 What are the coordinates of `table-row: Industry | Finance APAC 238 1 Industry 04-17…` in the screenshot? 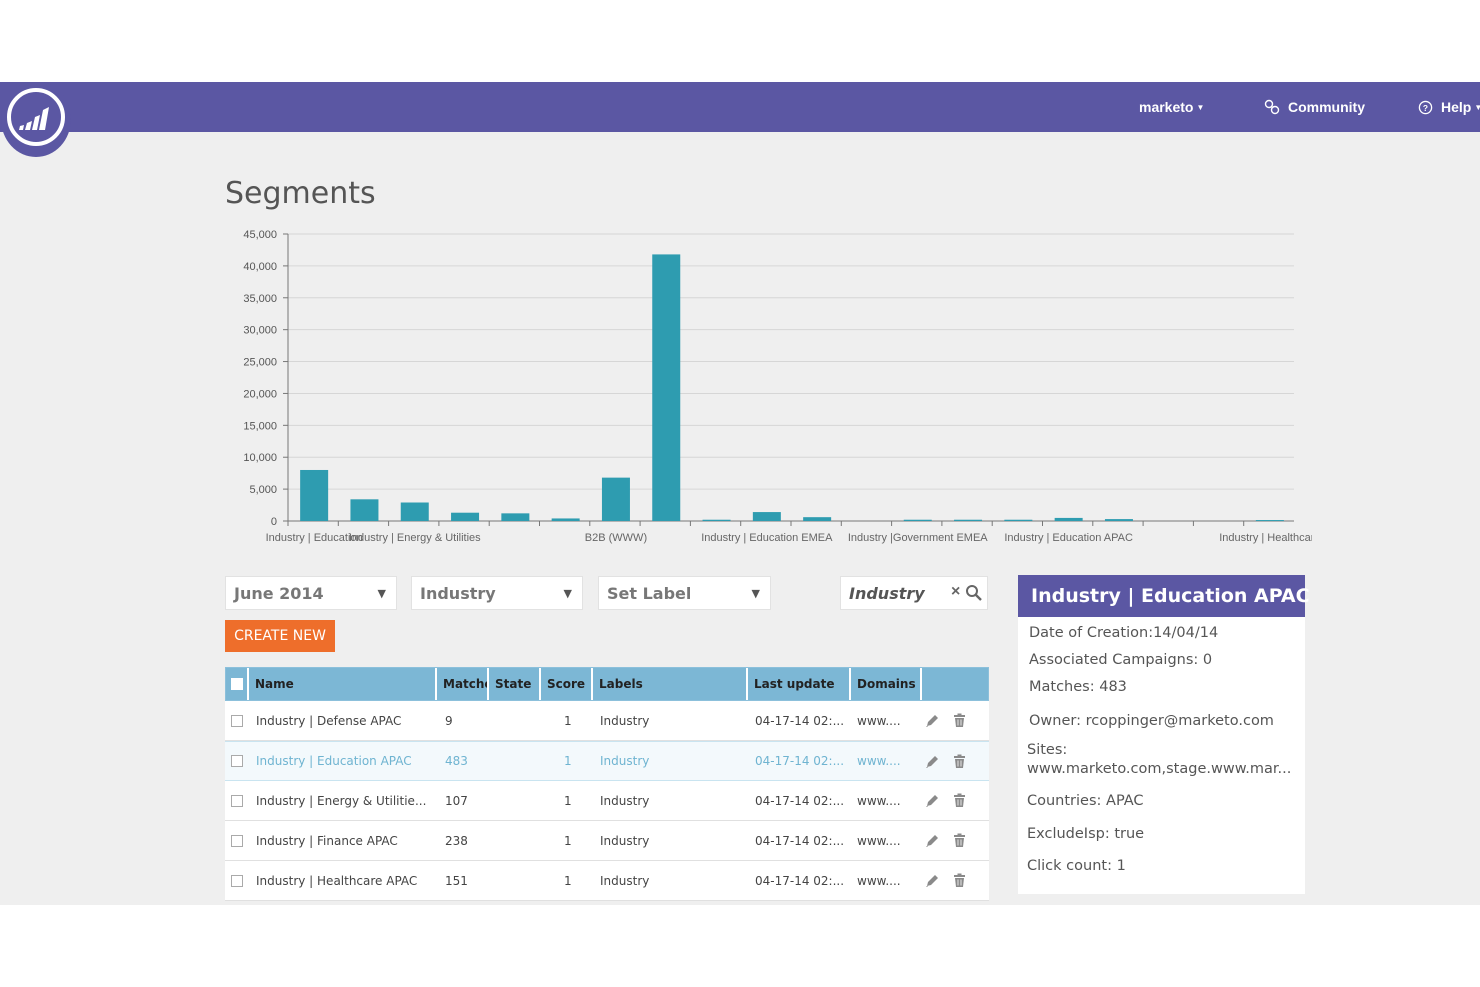 It's located at (607, 841).